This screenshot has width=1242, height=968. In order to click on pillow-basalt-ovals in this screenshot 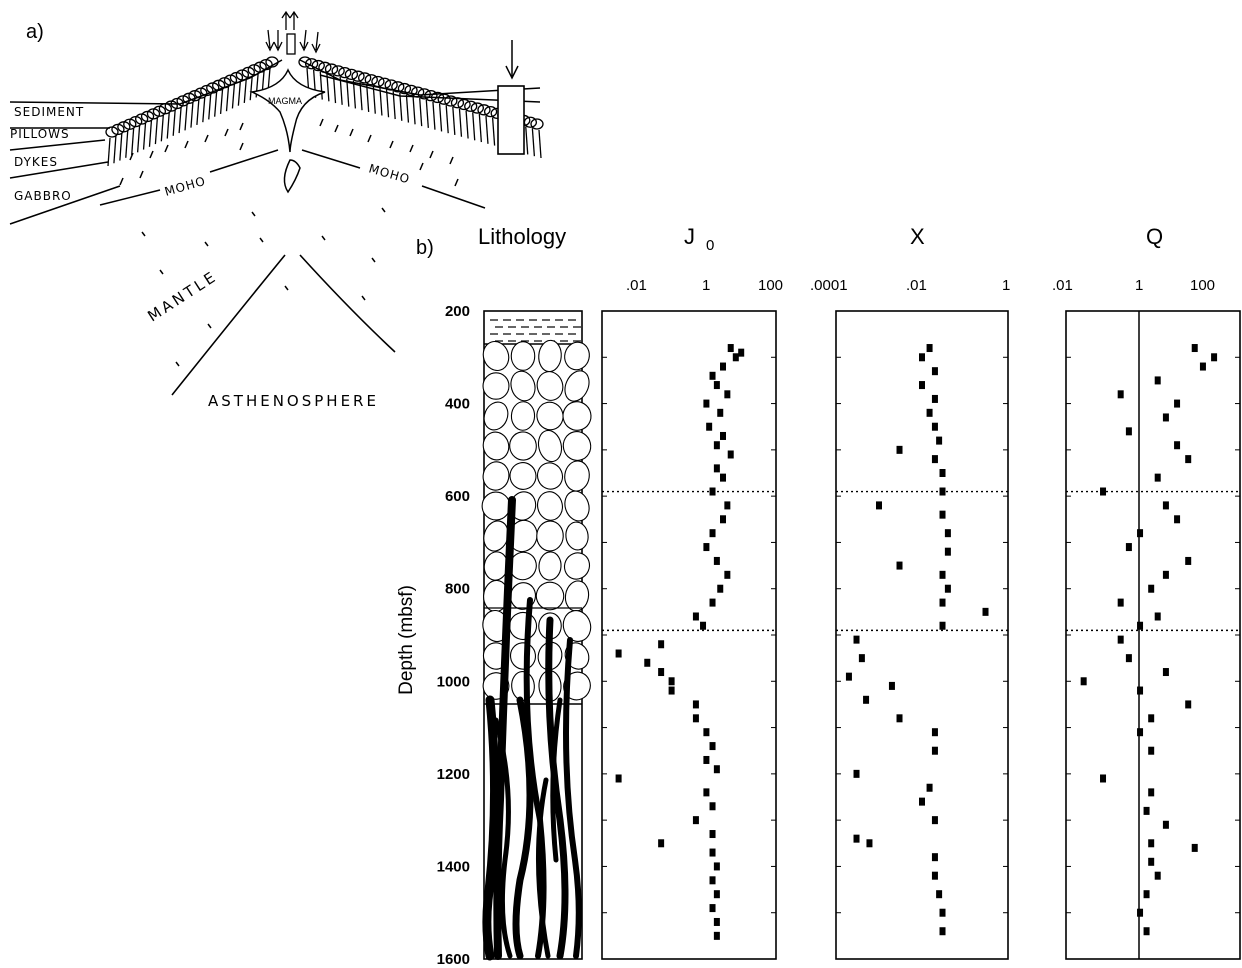, I will do `click(536, 520)`.